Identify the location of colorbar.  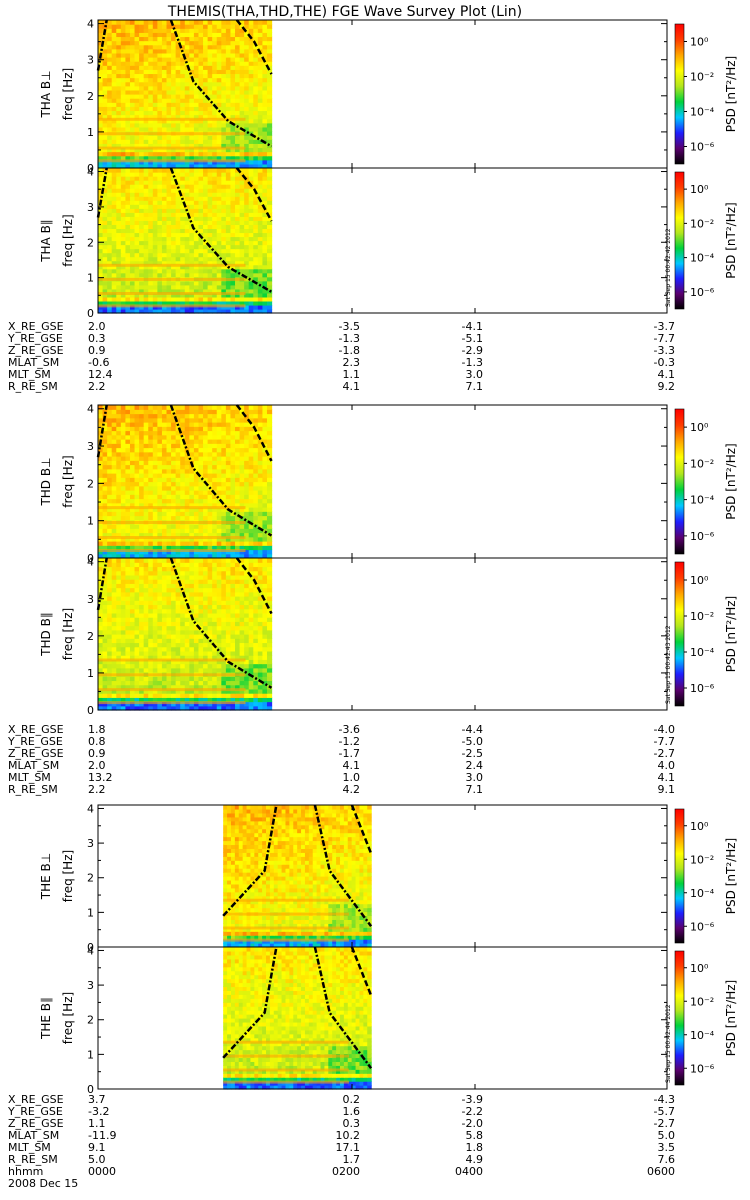
(679, 94).